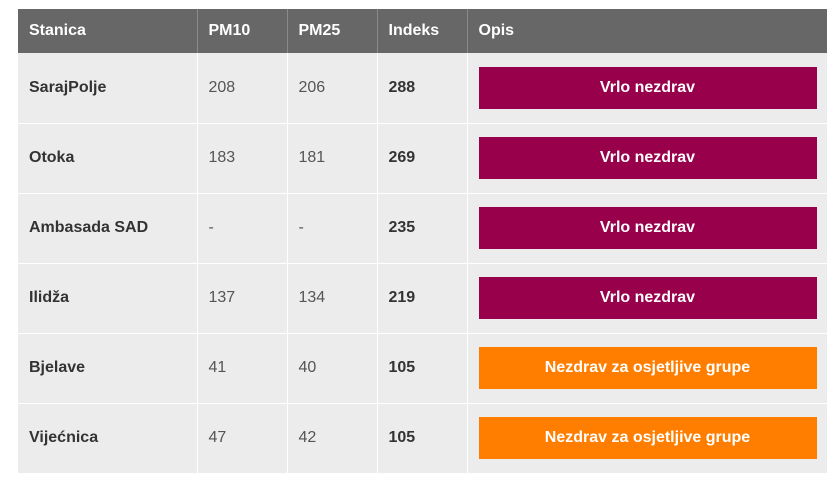 This screenshot has height=485, width=828. I want to click on column-header-index: Indeks, so click(422, 31).